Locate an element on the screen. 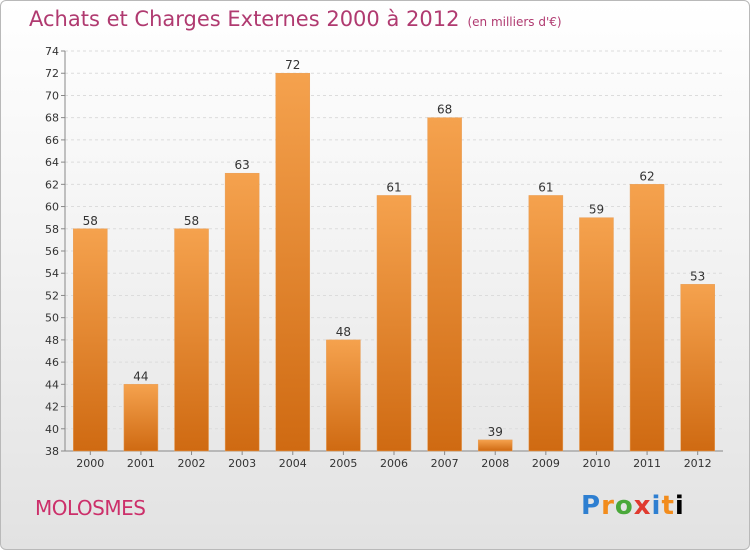 This screenshot has width=750, height=550. unit-text: (en milliers d'€) is located at coordinates (514, 22).